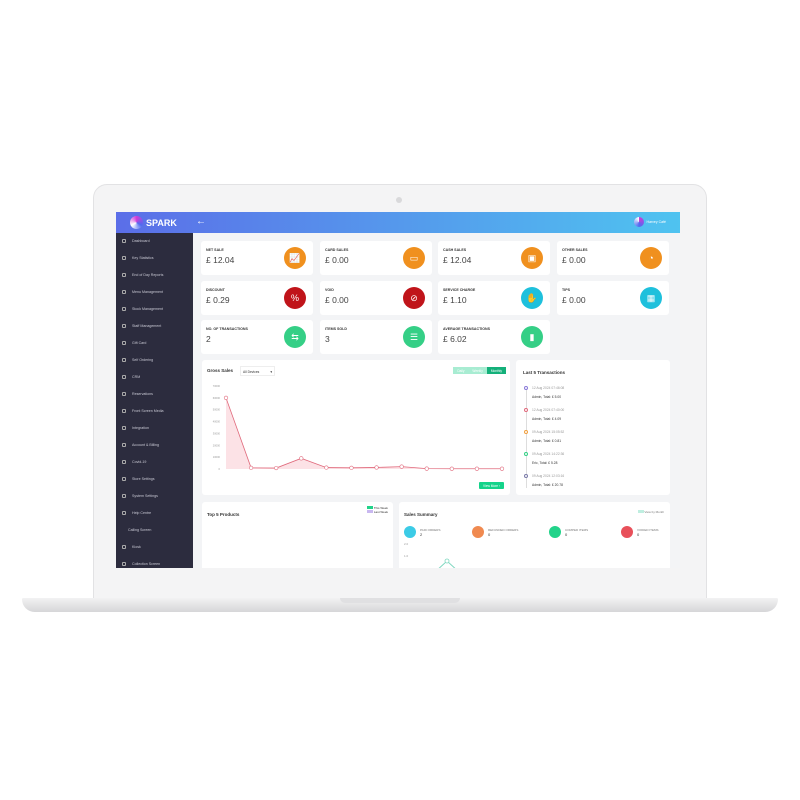 This screenshot has height=800, width=800. I want to click on view-by-month-toggle: View by Month, so click(650, 512).